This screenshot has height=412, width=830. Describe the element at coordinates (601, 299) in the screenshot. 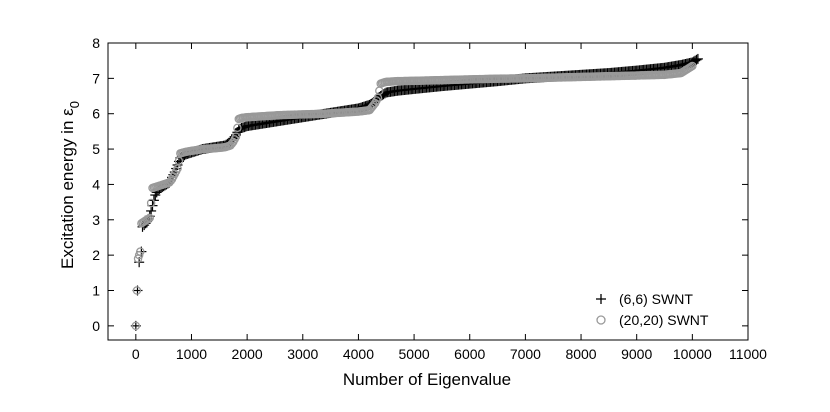

I see `legend-marker-plus` at that location.